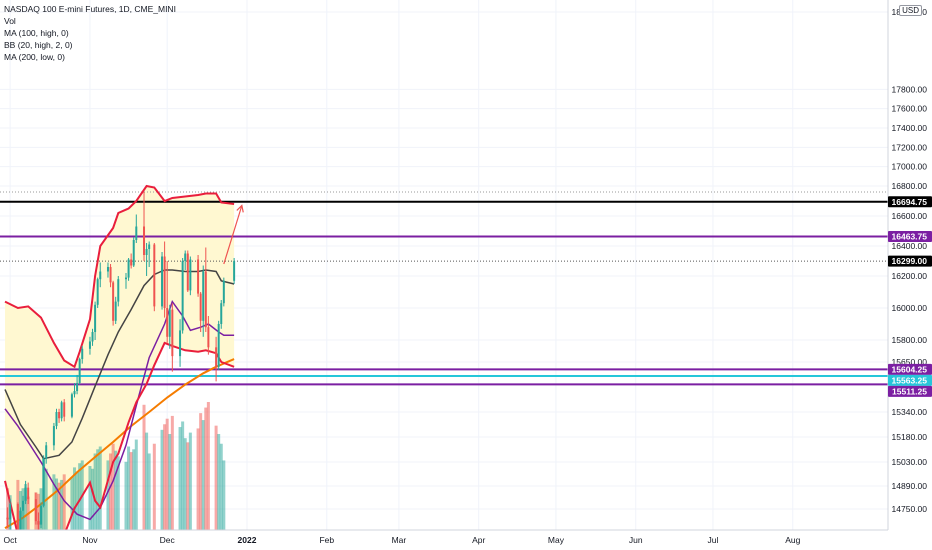  I want to click on price-tag-label: 16463.75, so click(910, 236).